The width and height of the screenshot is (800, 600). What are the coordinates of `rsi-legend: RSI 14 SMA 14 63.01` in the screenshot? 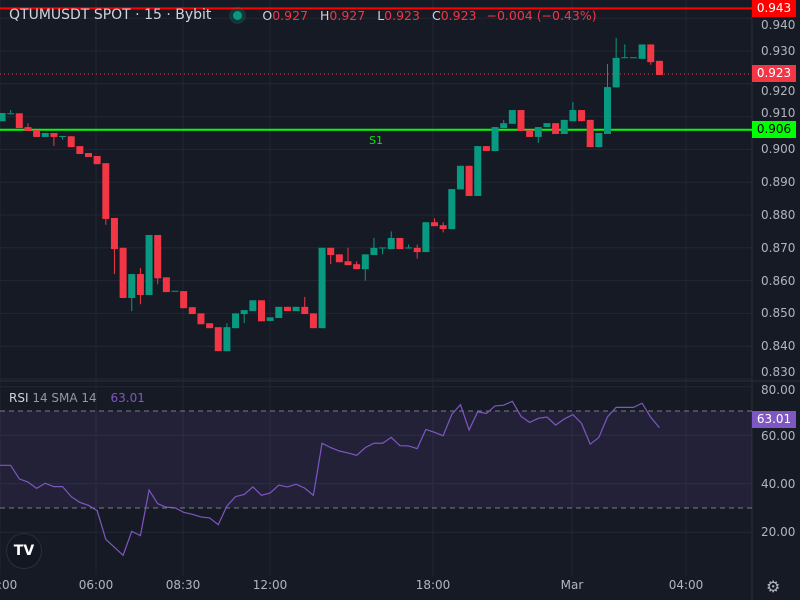 It's located at (77, 398).